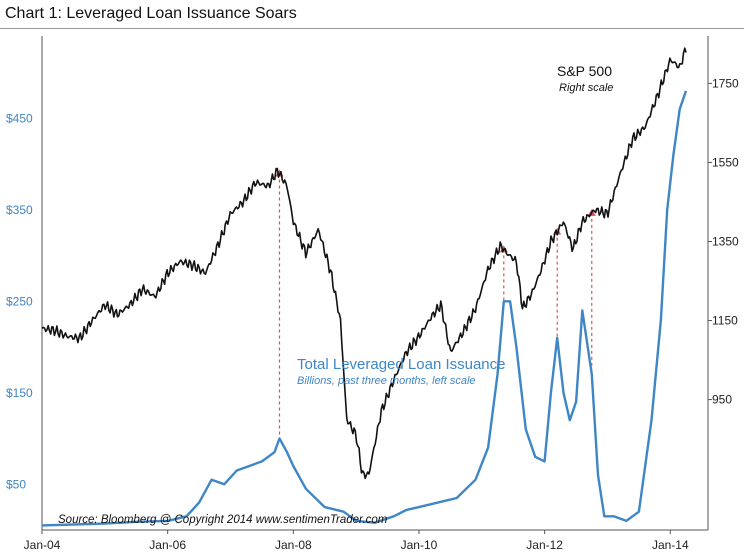 This screenshot has width=744, height=554. Describe the element at coordinates (167, 545) in the screenshot. I see `x-tick-label: Jan-06` at that location.